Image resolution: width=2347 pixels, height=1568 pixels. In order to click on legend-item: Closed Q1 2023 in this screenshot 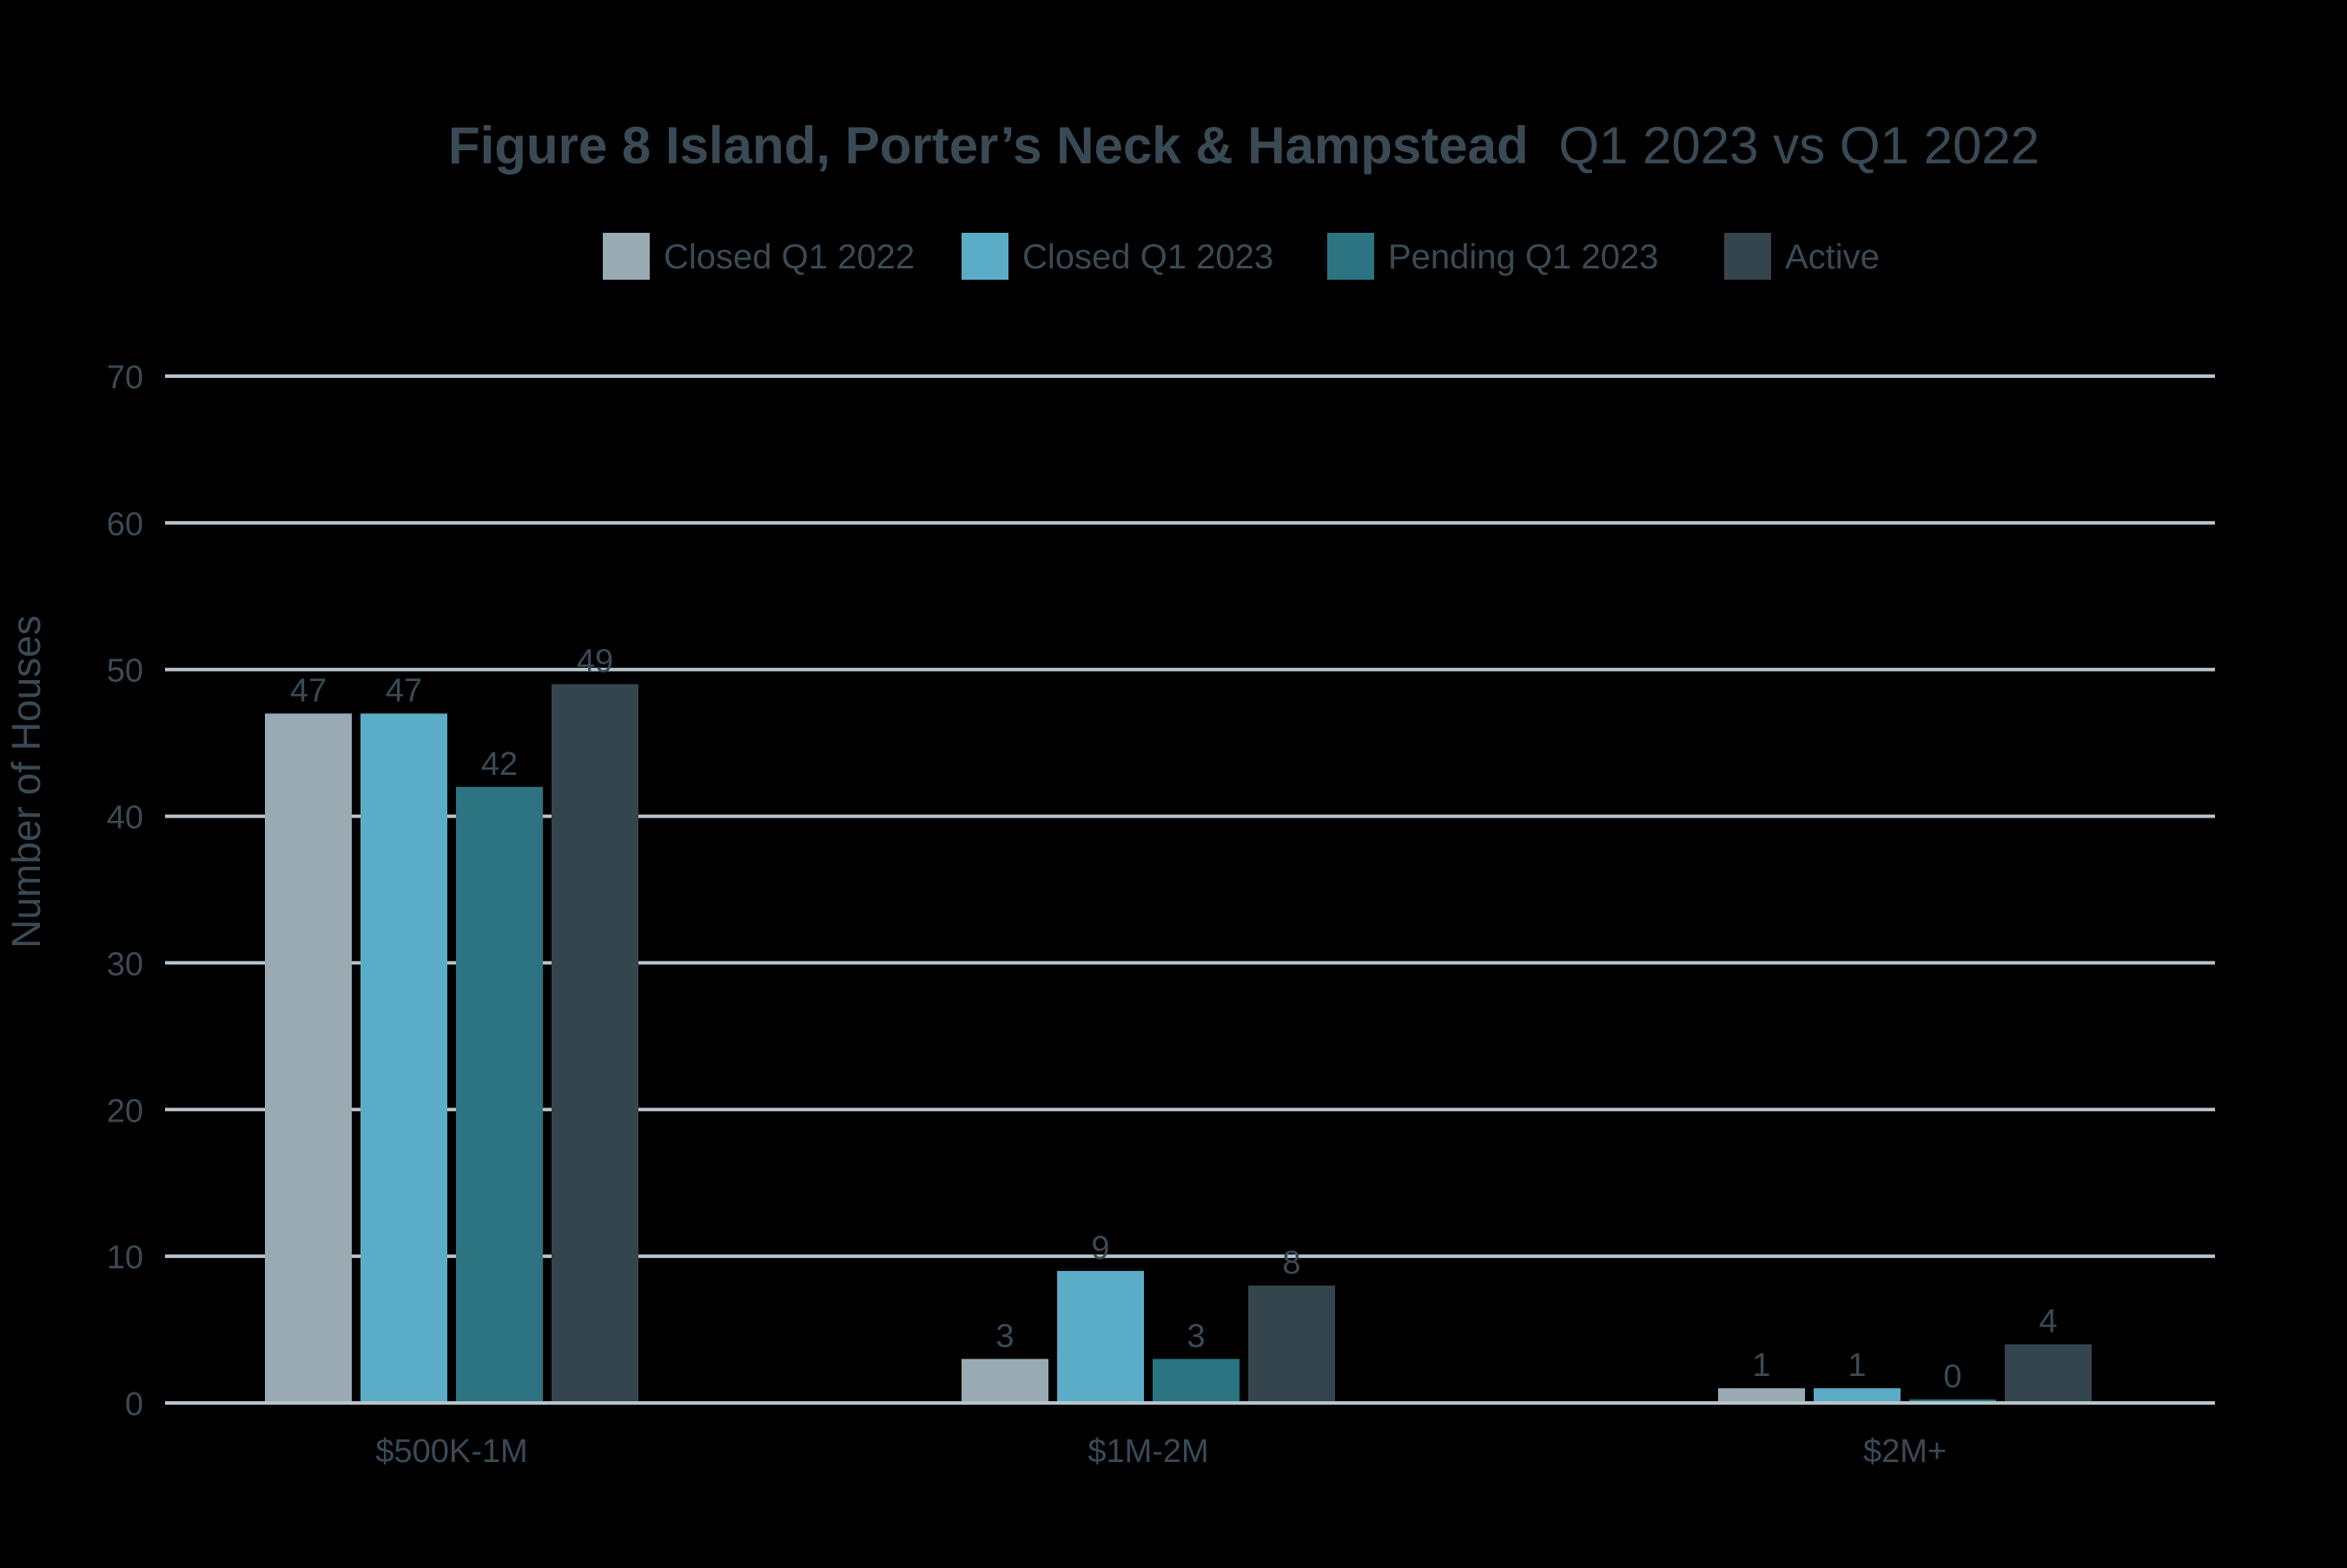, I will do `click(1117, 256)`.